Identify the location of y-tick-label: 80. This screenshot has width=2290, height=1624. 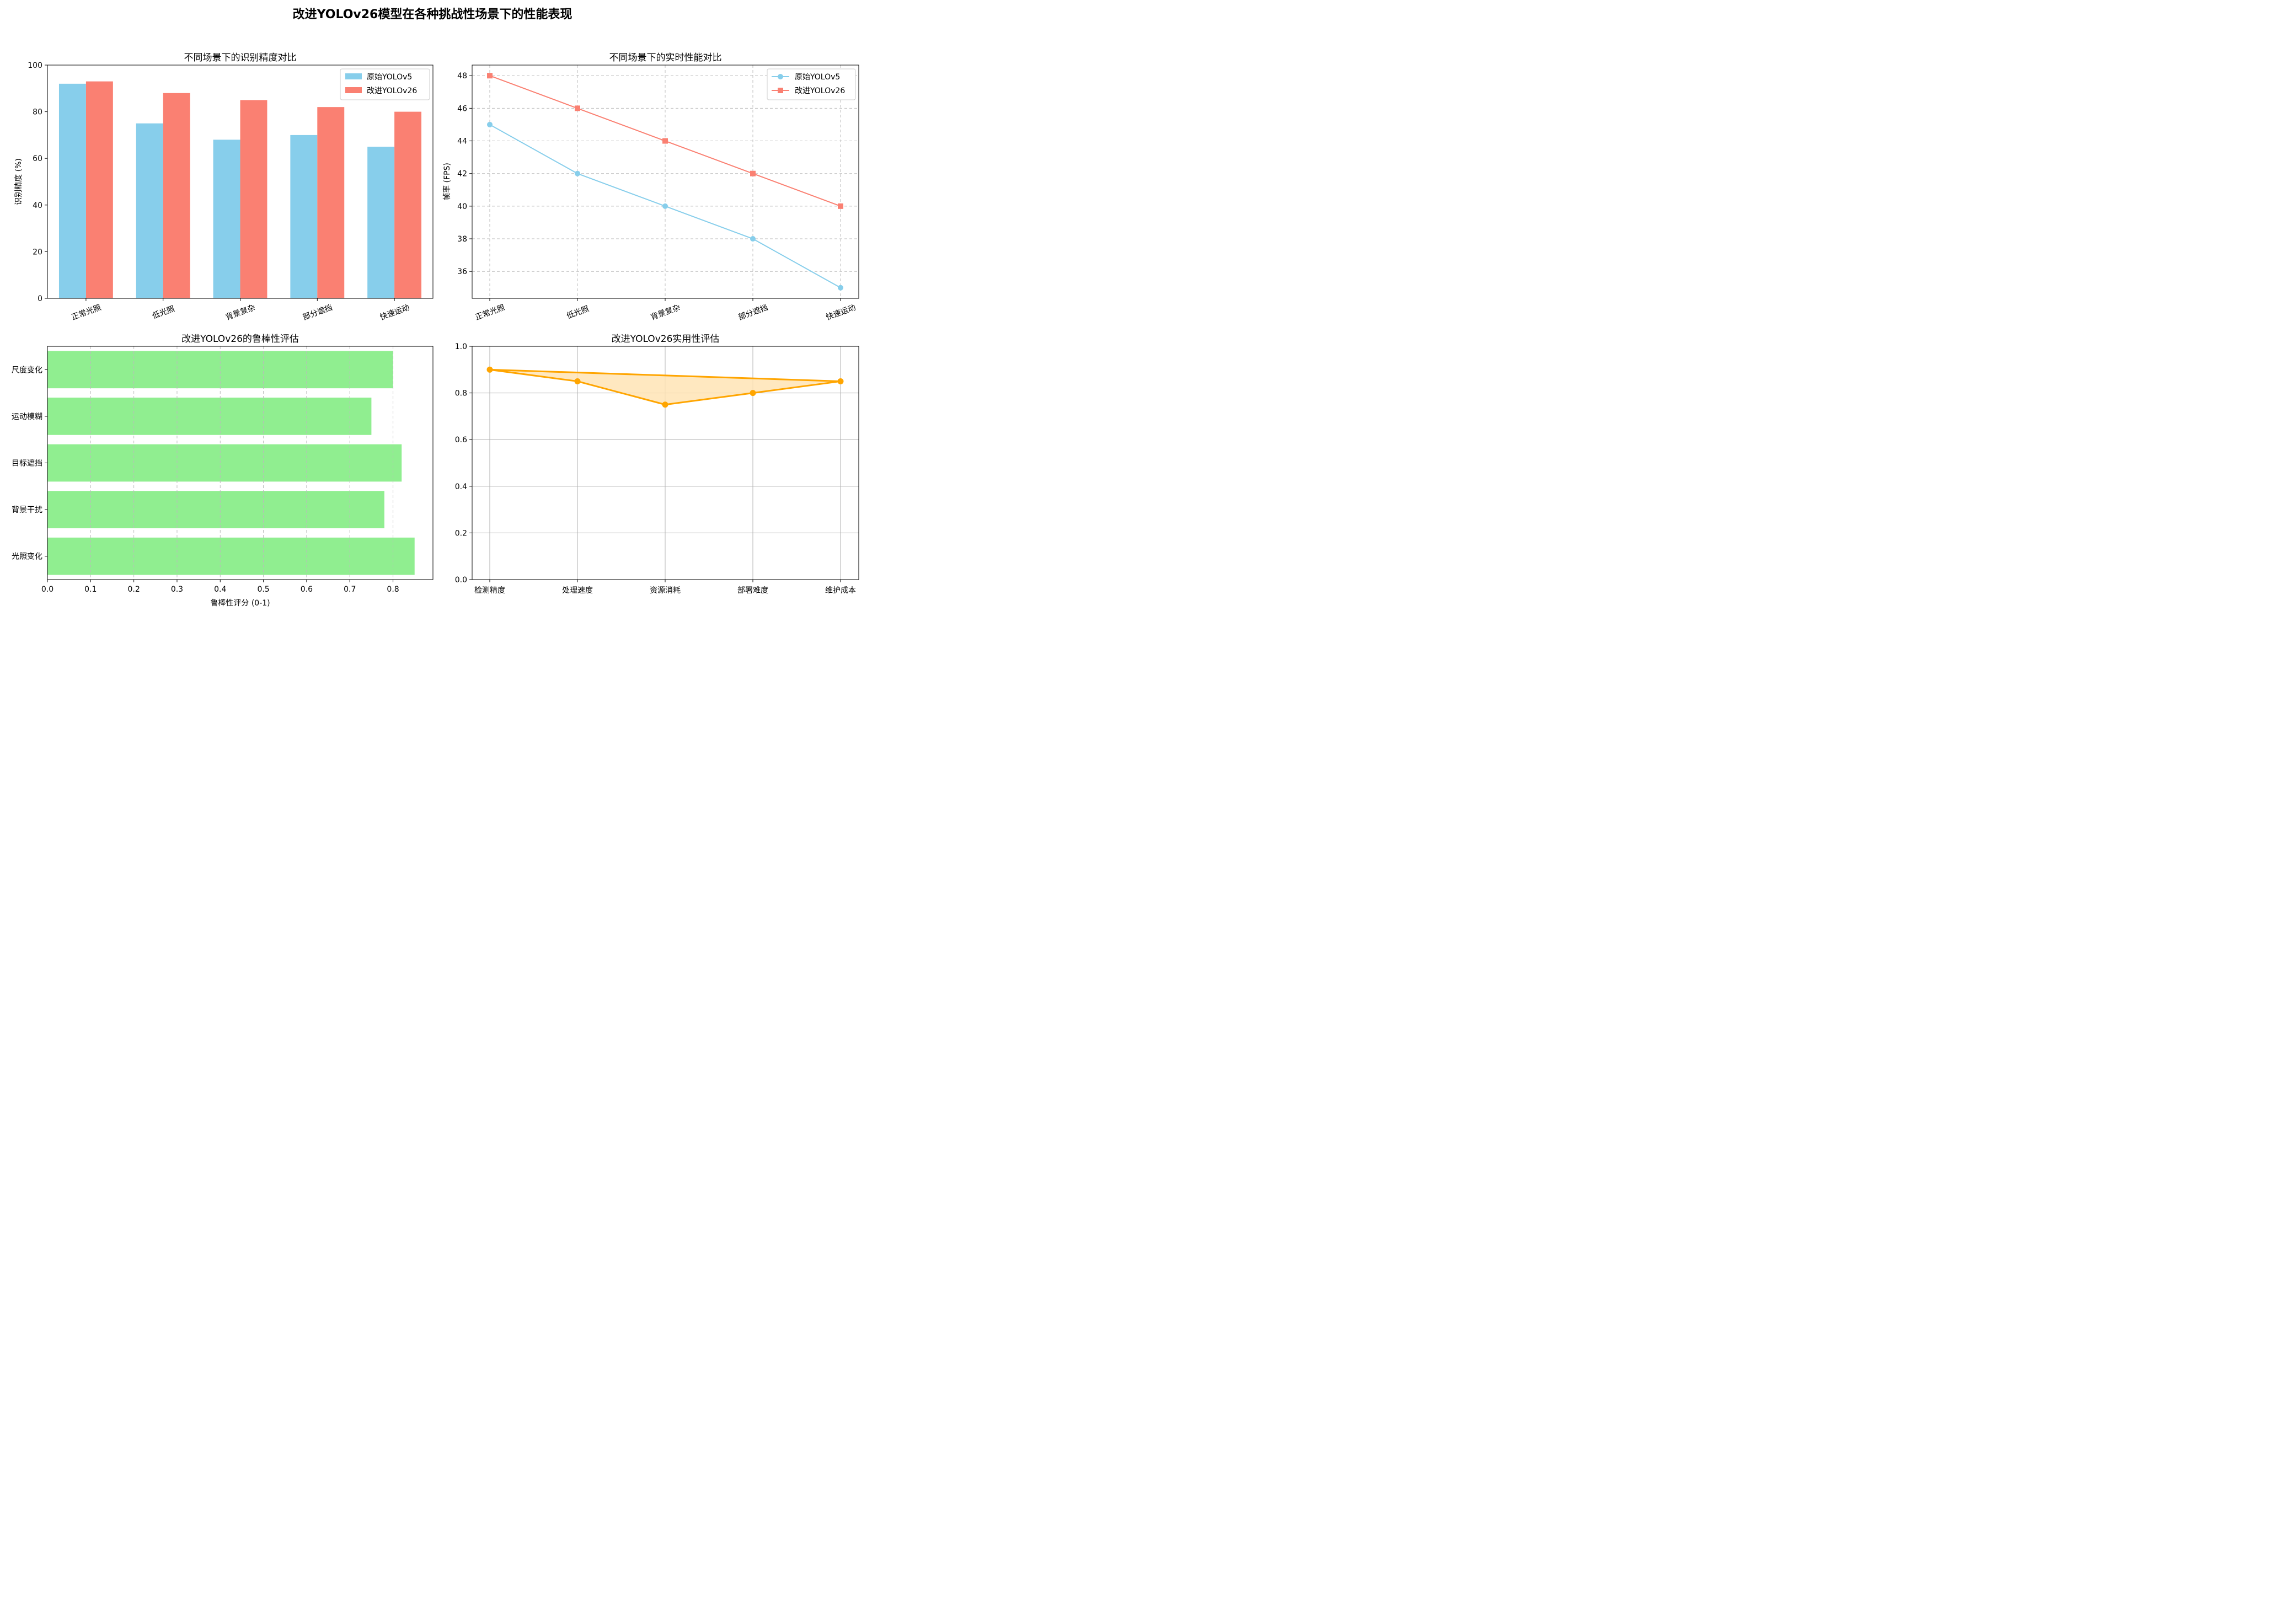
(37, 113).